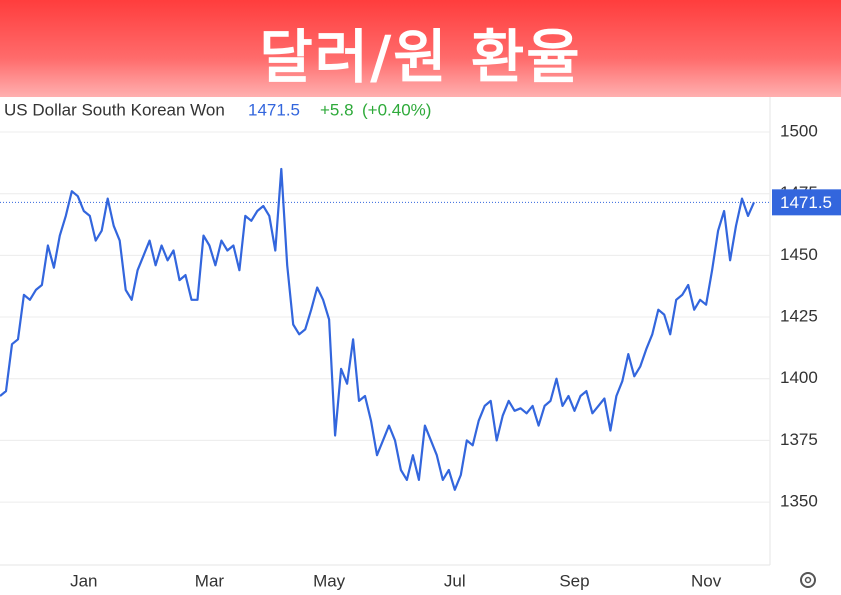  I want to click on last-price-box, so click(806, 202).